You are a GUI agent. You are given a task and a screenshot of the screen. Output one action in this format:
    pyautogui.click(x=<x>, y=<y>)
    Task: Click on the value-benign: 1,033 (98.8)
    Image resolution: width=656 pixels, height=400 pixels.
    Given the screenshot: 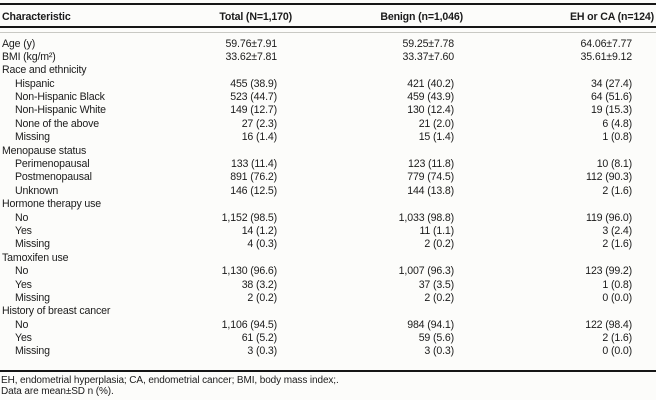 What is the action you would take?
    pyautogui.click(x=426, y=217)
    